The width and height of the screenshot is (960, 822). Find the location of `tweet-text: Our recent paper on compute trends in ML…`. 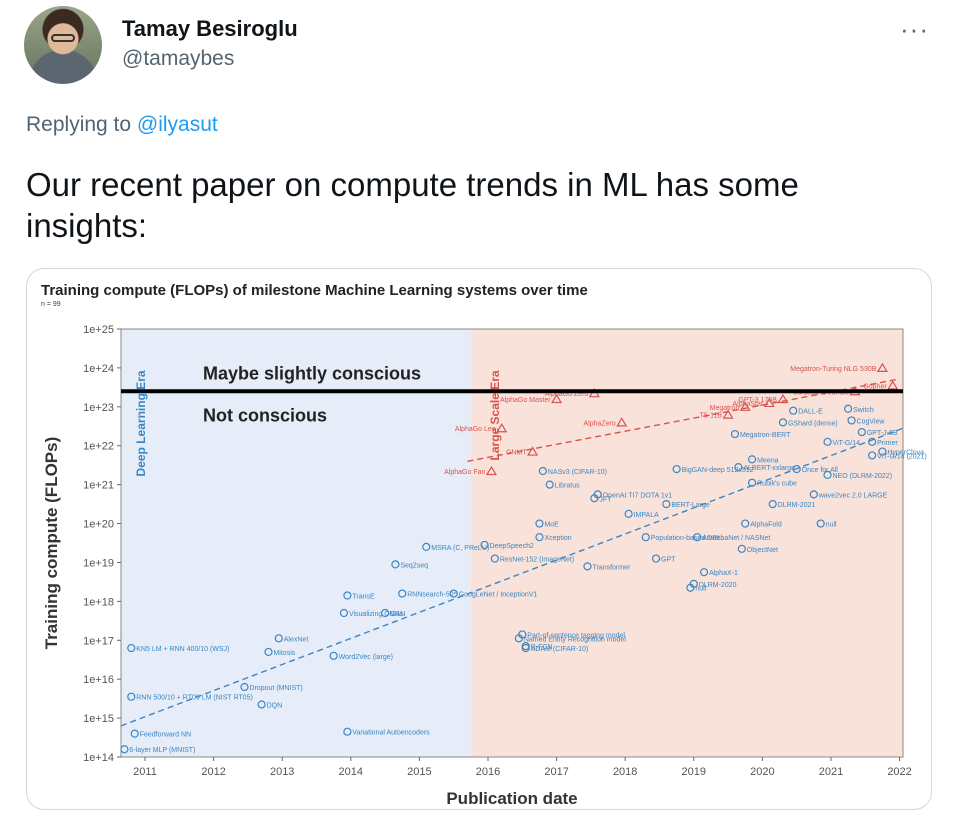

tweet-text: Our recent paper on compute trends in ML… is located at coordinates (412, 205).